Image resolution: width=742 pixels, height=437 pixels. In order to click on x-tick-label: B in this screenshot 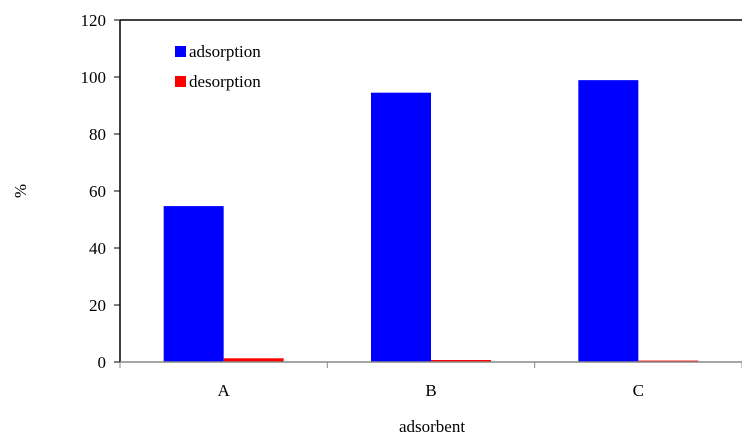, I will do `click(430, 390)`.